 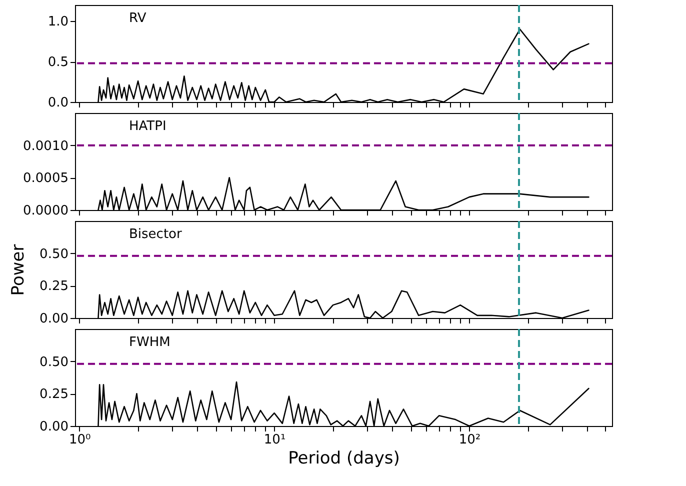 What do you see at coordinates (137, 18) in the screenshot?
I see `text: RV` at bounding box center [137, 18].